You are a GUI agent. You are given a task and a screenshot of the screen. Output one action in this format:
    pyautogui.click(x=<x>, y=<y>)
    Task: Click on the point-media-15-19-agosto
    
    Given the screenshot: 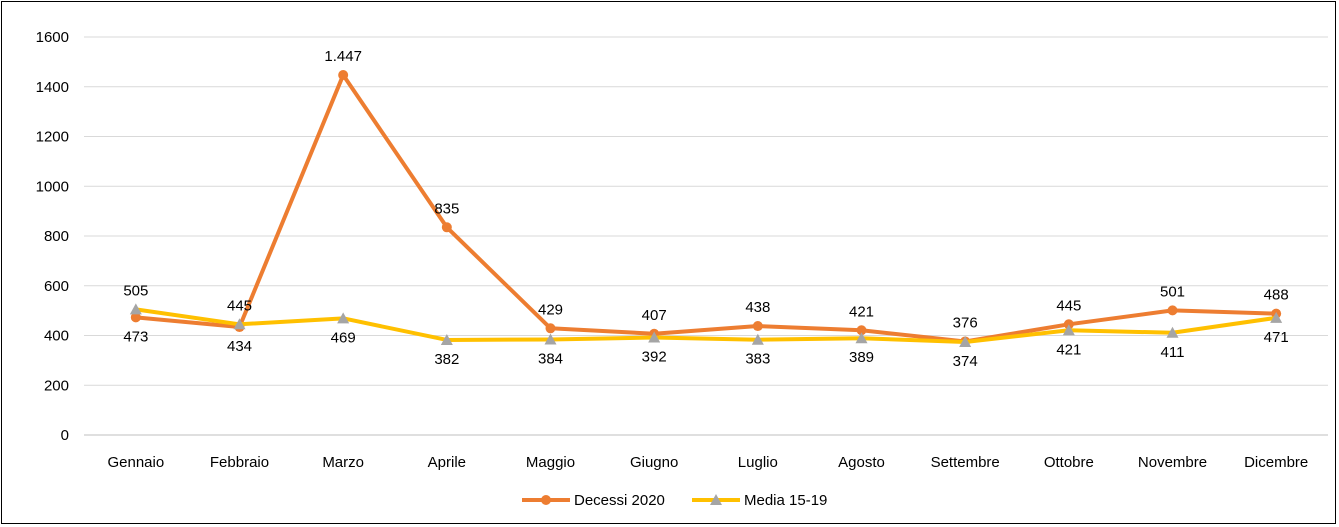 What is the action you would take?
    pyautogui.click(x=861, y=338)
    